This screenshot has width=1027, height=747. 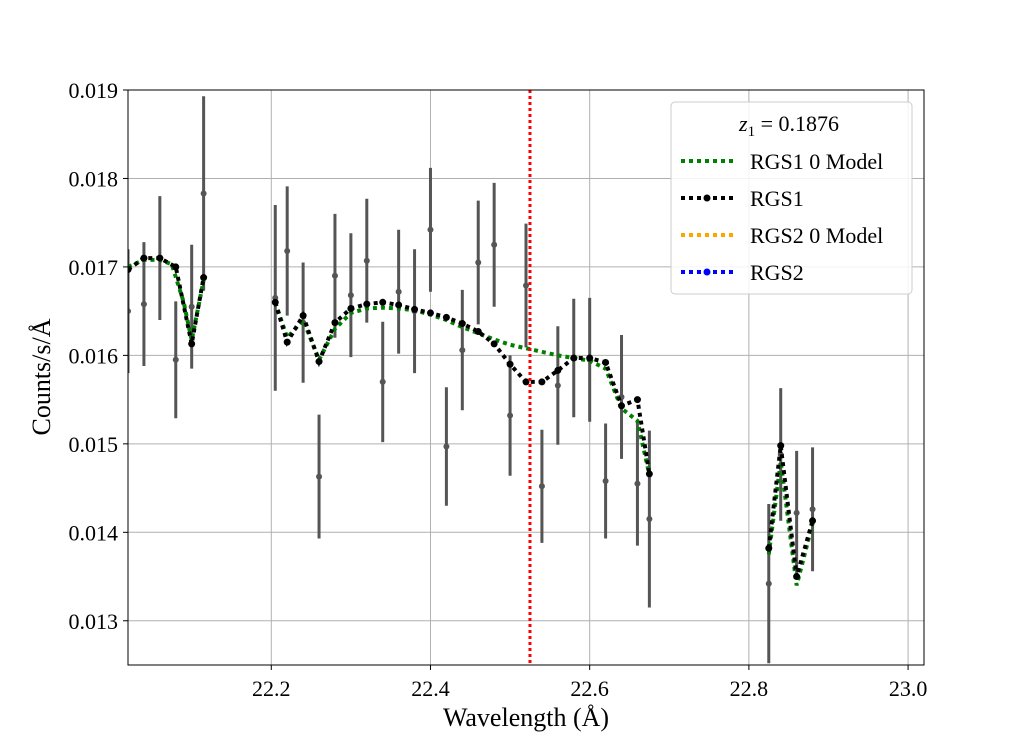 I want to click on legend-label: RGS1, so click(x=777, y=198).